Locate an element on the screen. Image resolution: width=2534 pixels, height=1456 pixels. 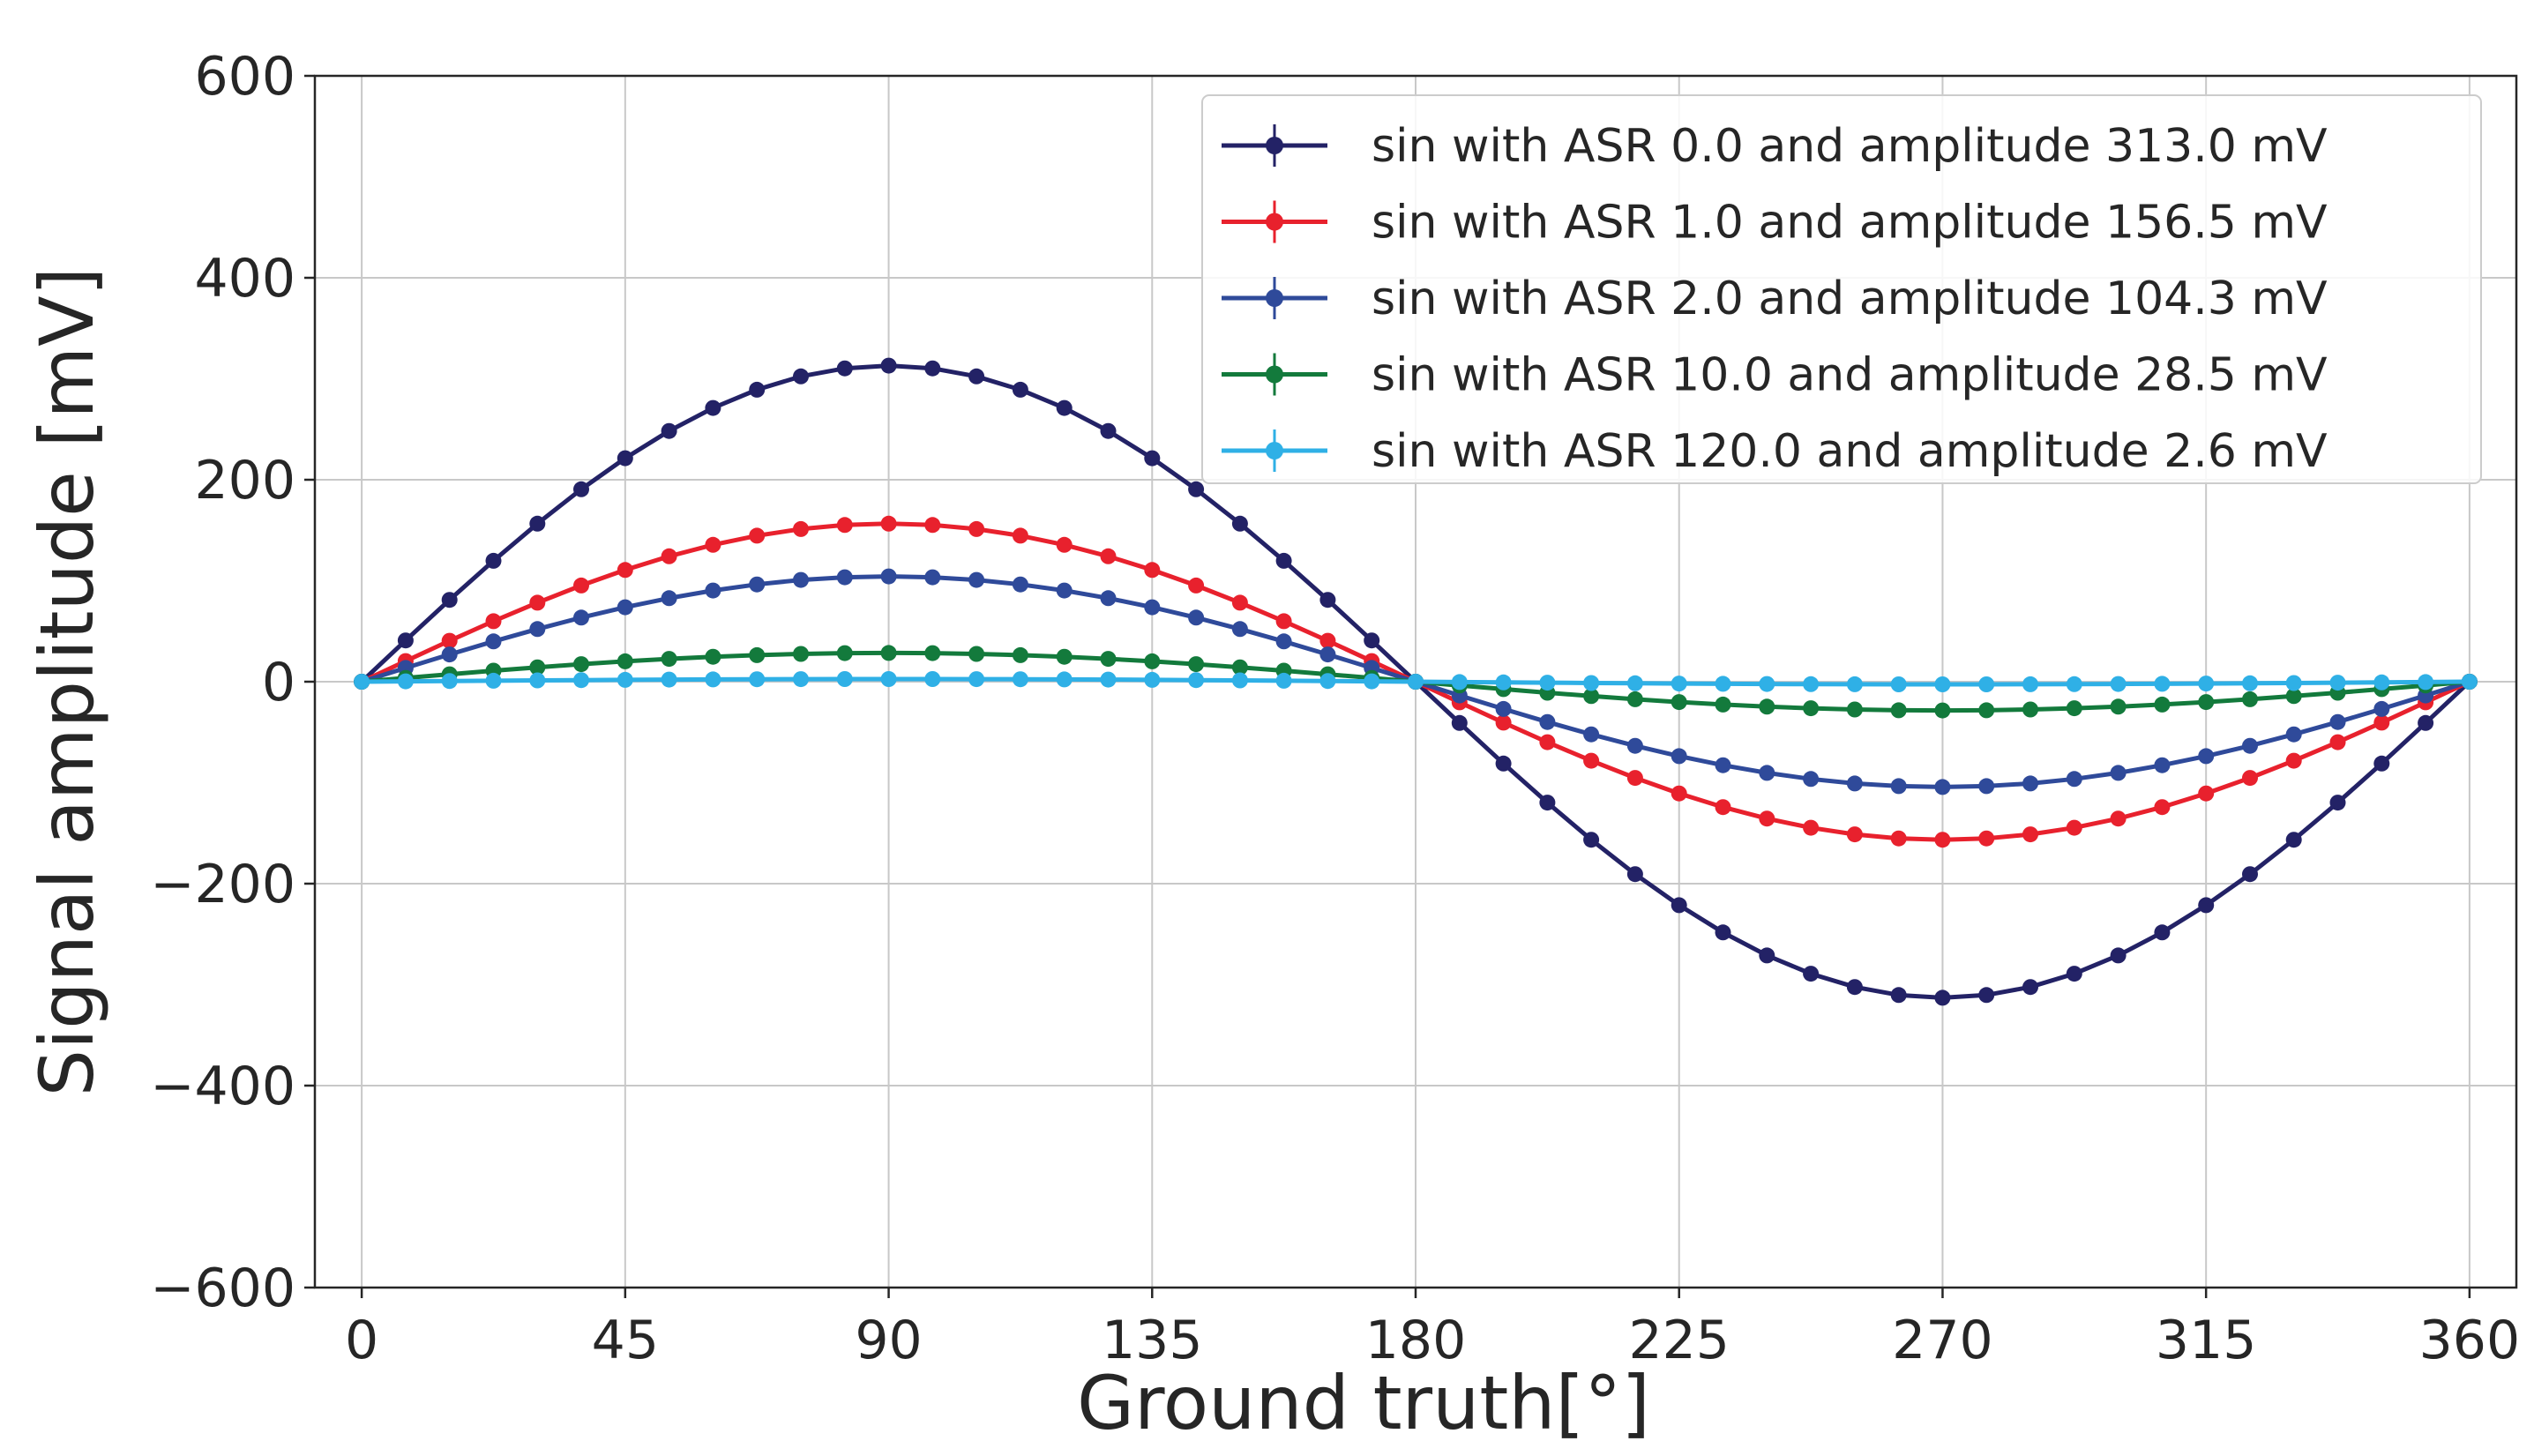
y-tick-label: −400 is located at coordinates (222, 1086).